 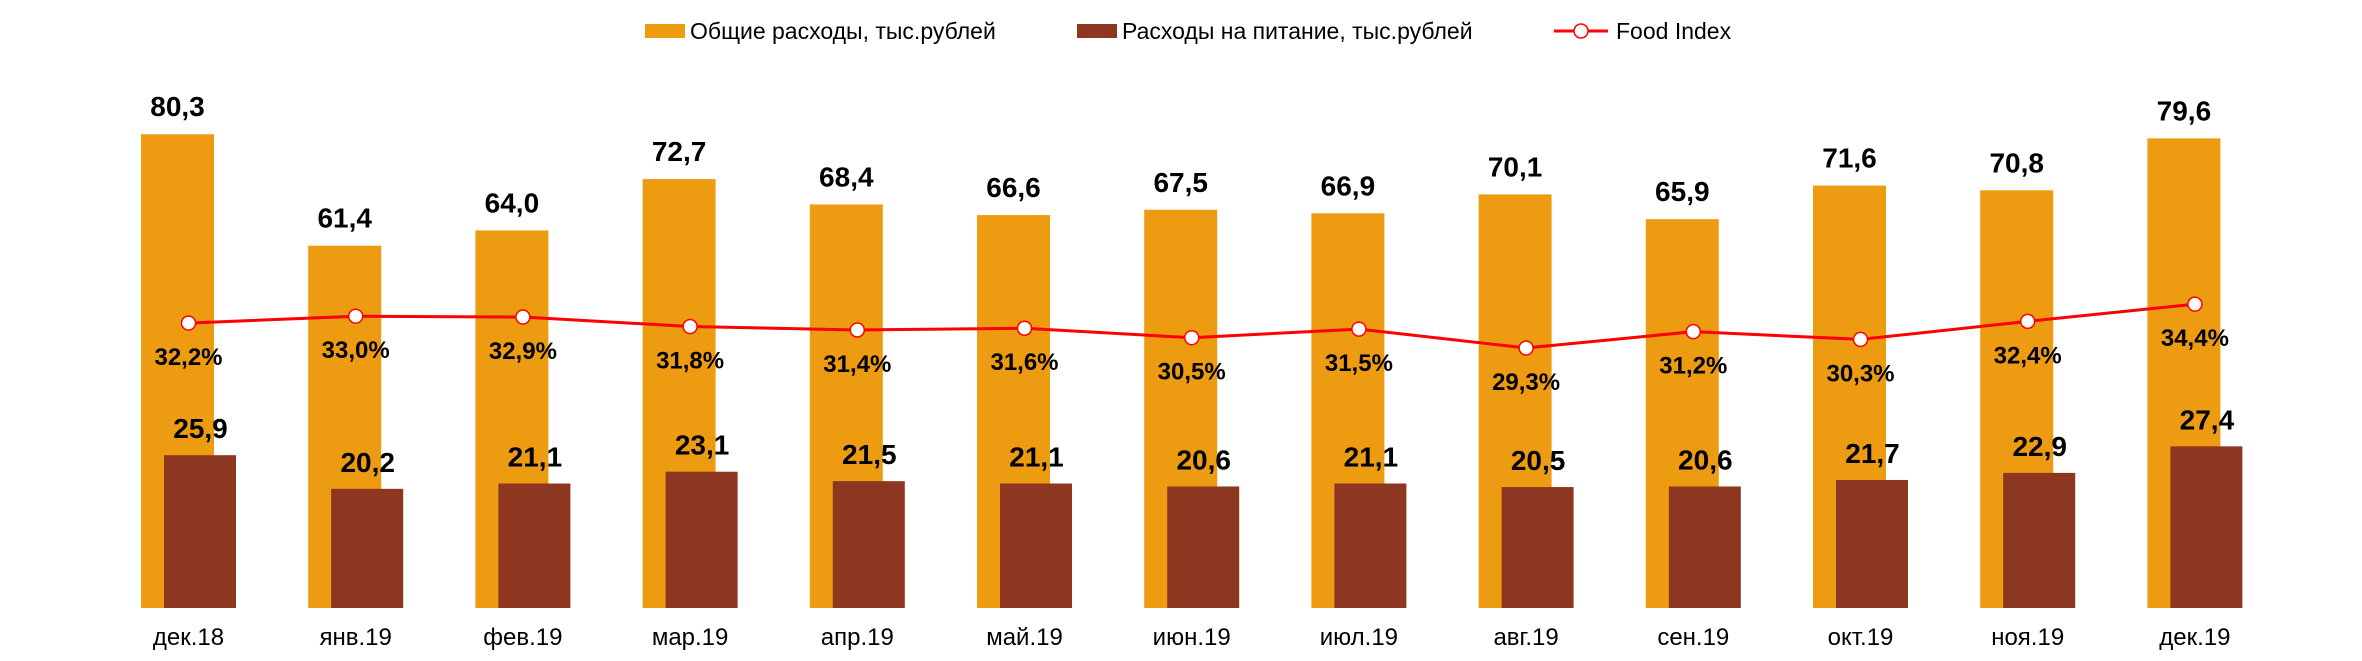 I want to click on data-label-food: 25,9, so click(x=200, y=428).